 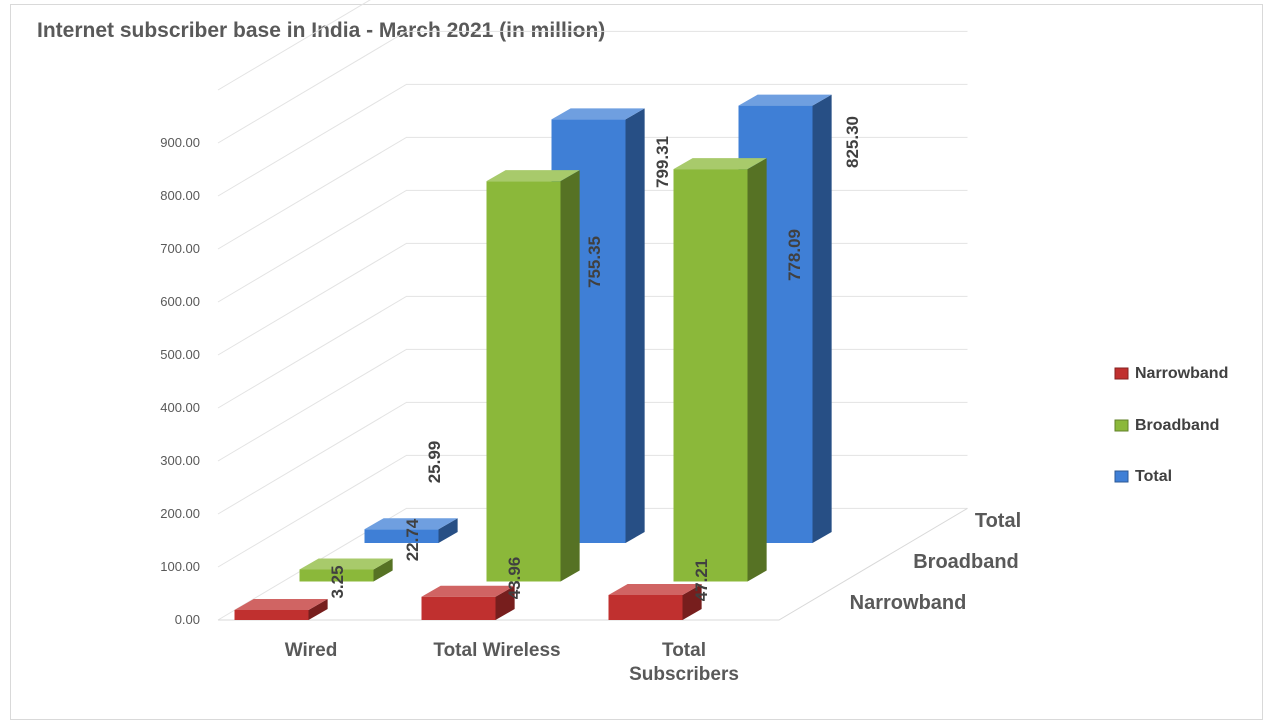 What do you see at coordinates (1177, 425) in the screenshot?
I see `legend-label-broadband: Broadband` at bounding box center [1177, 425].